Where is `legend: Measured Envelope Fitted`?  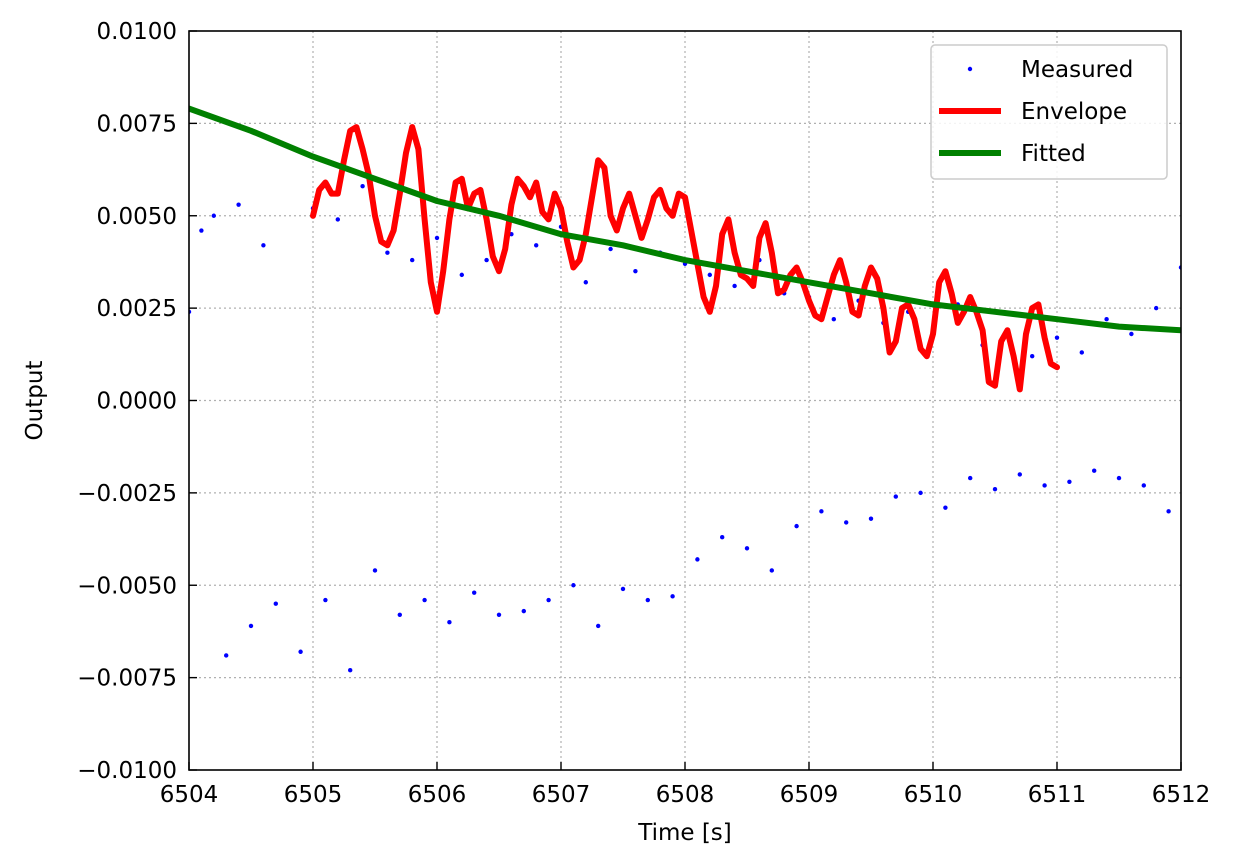 legend: Measured Envelope Fitted is located at coordinates (1049, 112).